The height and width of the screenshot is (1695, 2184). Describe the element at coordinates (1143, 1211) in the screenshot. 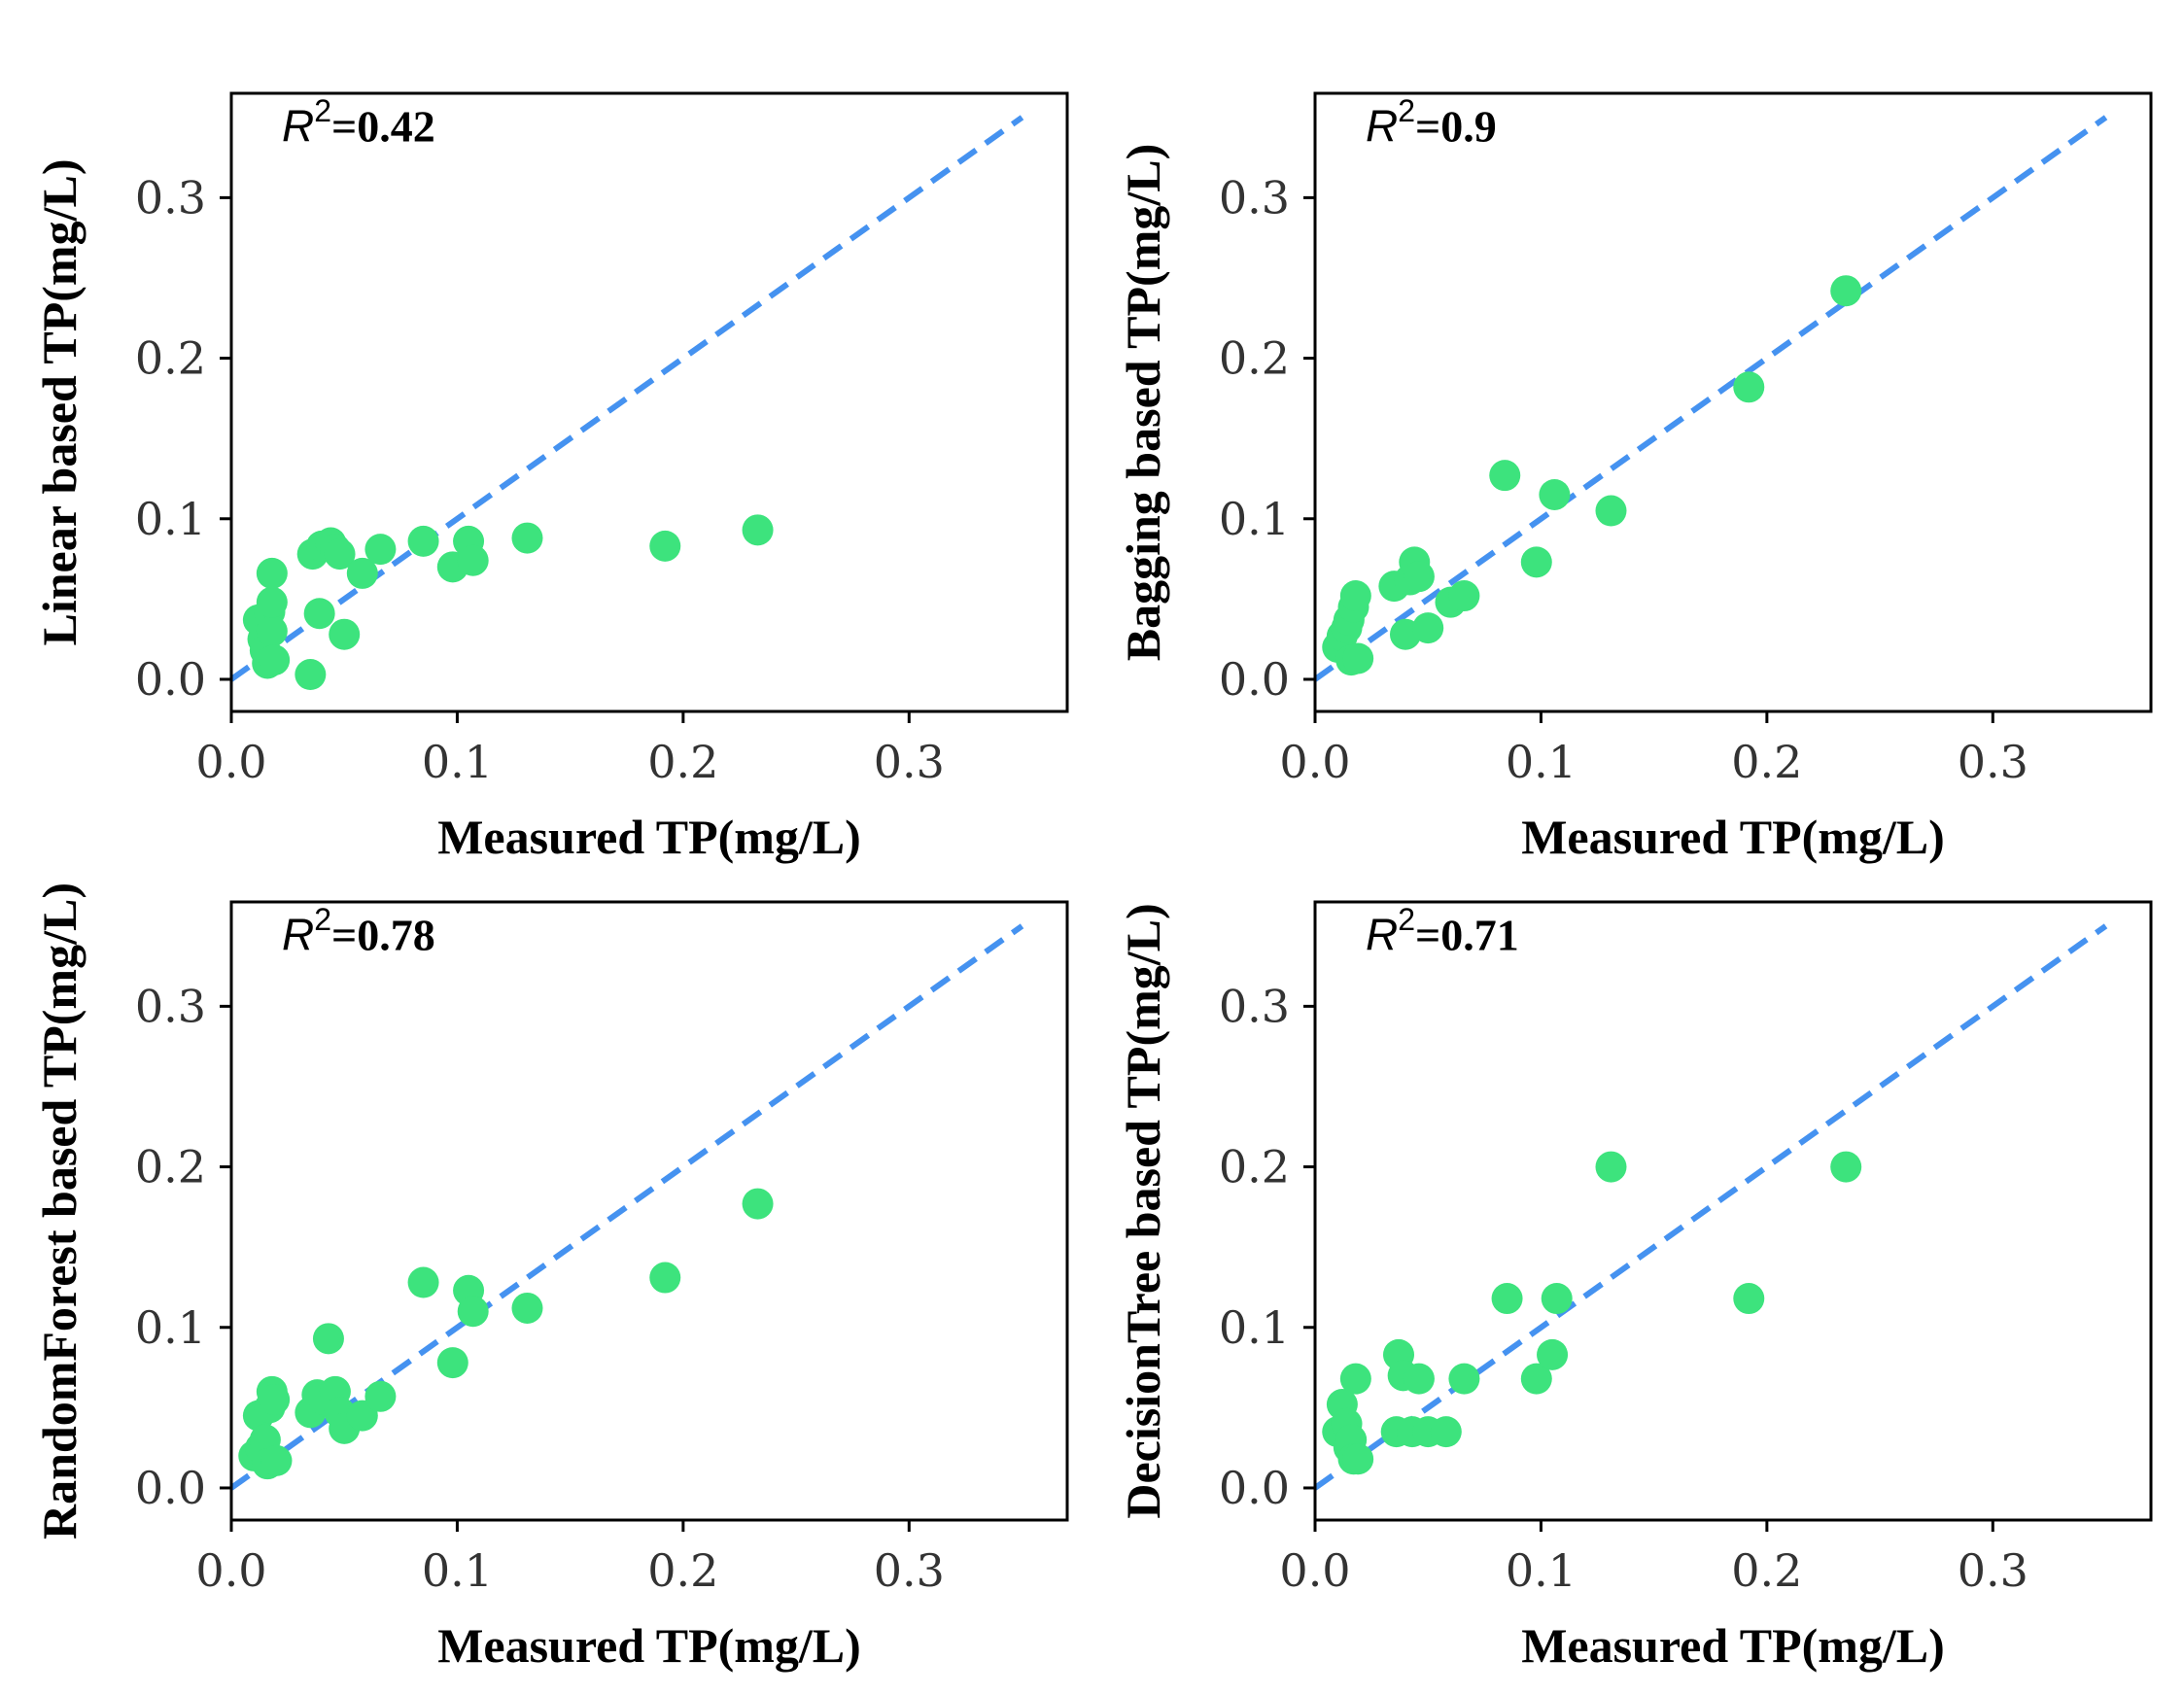

I see `y-axis-label: DecisionTree based TP(mg/L)` at that location.